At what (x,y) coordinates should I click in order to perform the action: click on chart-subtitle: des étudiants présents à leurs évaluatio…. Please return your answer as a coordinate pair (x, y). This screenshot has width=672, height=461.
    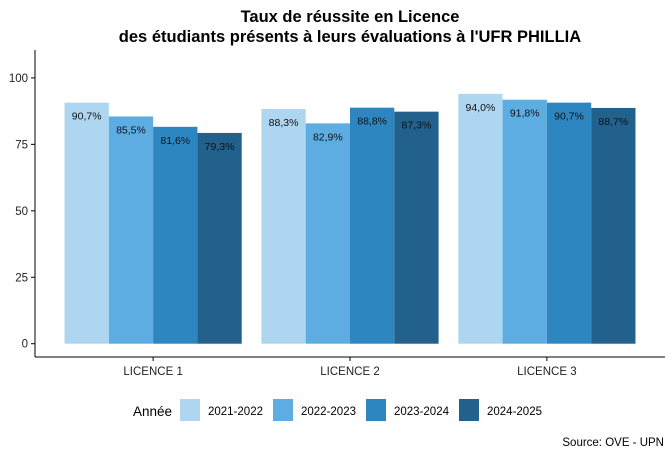
    Looking at the image, I should click on (350, 37).